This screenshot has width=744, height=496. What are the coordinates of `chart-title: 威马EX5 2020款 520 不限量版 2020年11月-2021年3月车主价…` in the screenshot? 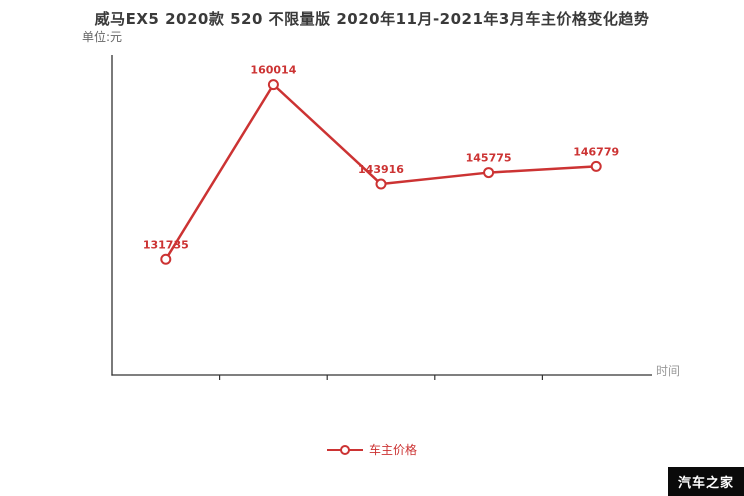 It's located at (372, 19).